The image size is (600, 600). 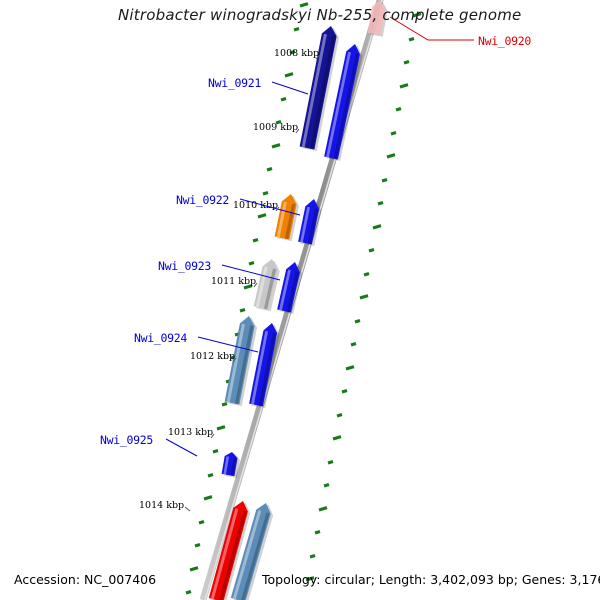 What do you see at coordinates (184, 266) in the screenshot?
I see `gene-label-nwi_0923: Nwi_0923` at bounding box center [184, 266].